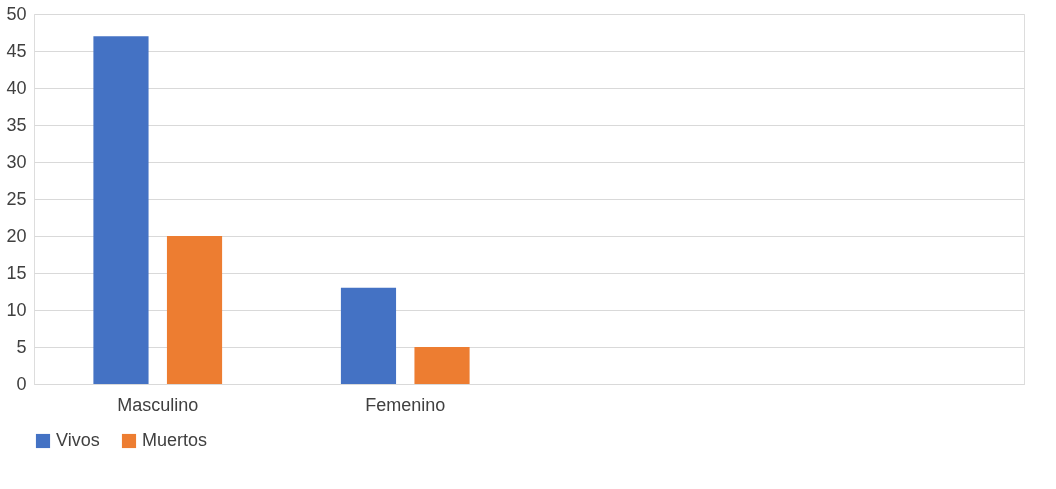 The width and height of the screenshot is (1056, 489). I want to click on legend-label: Muertos, so click(175, 440).